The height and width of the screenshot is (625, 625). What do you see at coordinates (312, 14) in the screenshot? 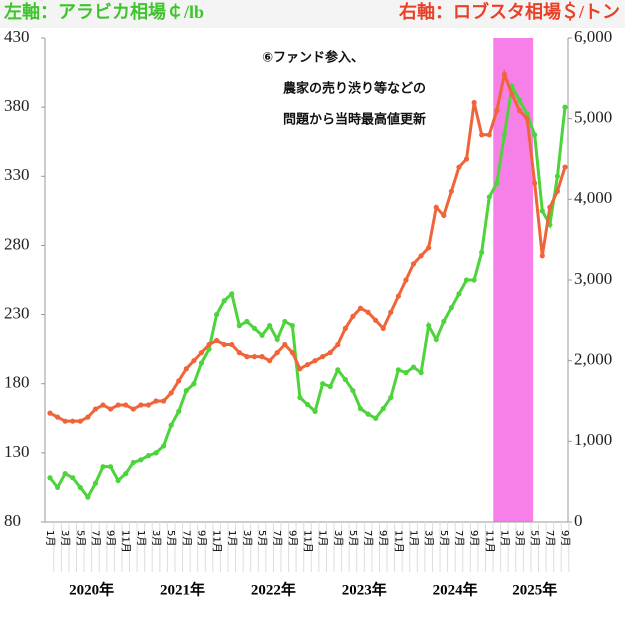
I see `title-bar` at bounding box center [312, 14].